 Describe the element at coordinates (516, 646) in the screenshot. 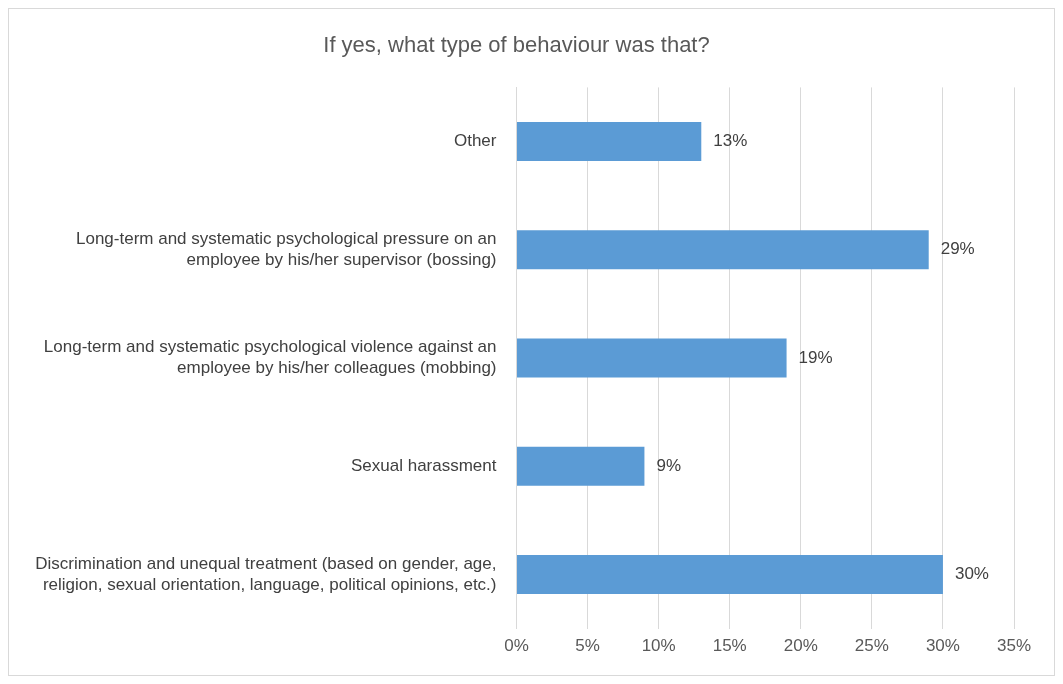

I see `x-tick-label: 0%` at that location.